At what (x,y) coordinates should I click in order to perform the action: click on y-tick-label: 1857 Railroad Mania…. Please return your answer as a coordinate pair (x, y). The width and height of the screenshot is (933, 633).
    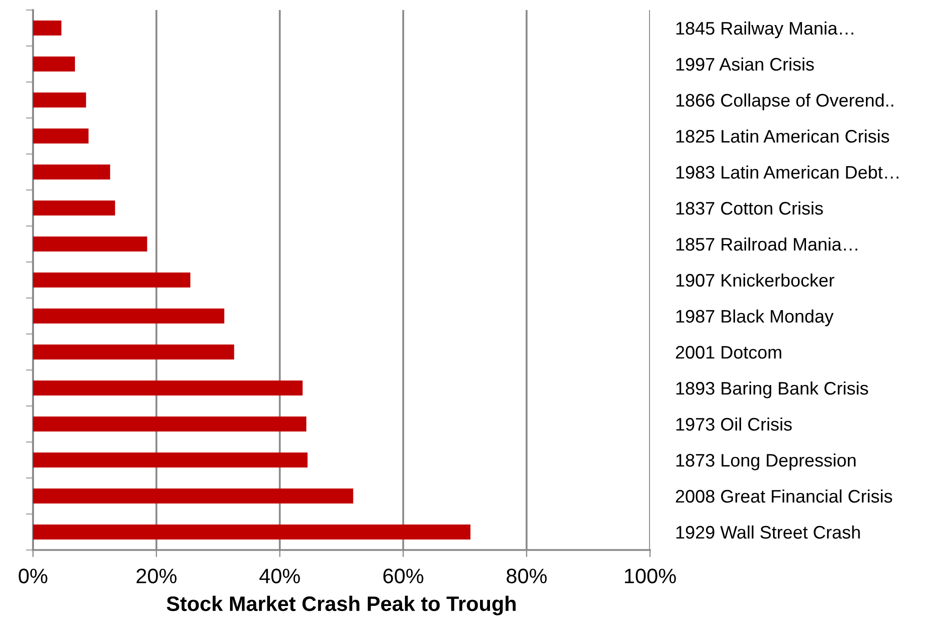
    Looking at the image, I should click on (767, 244).